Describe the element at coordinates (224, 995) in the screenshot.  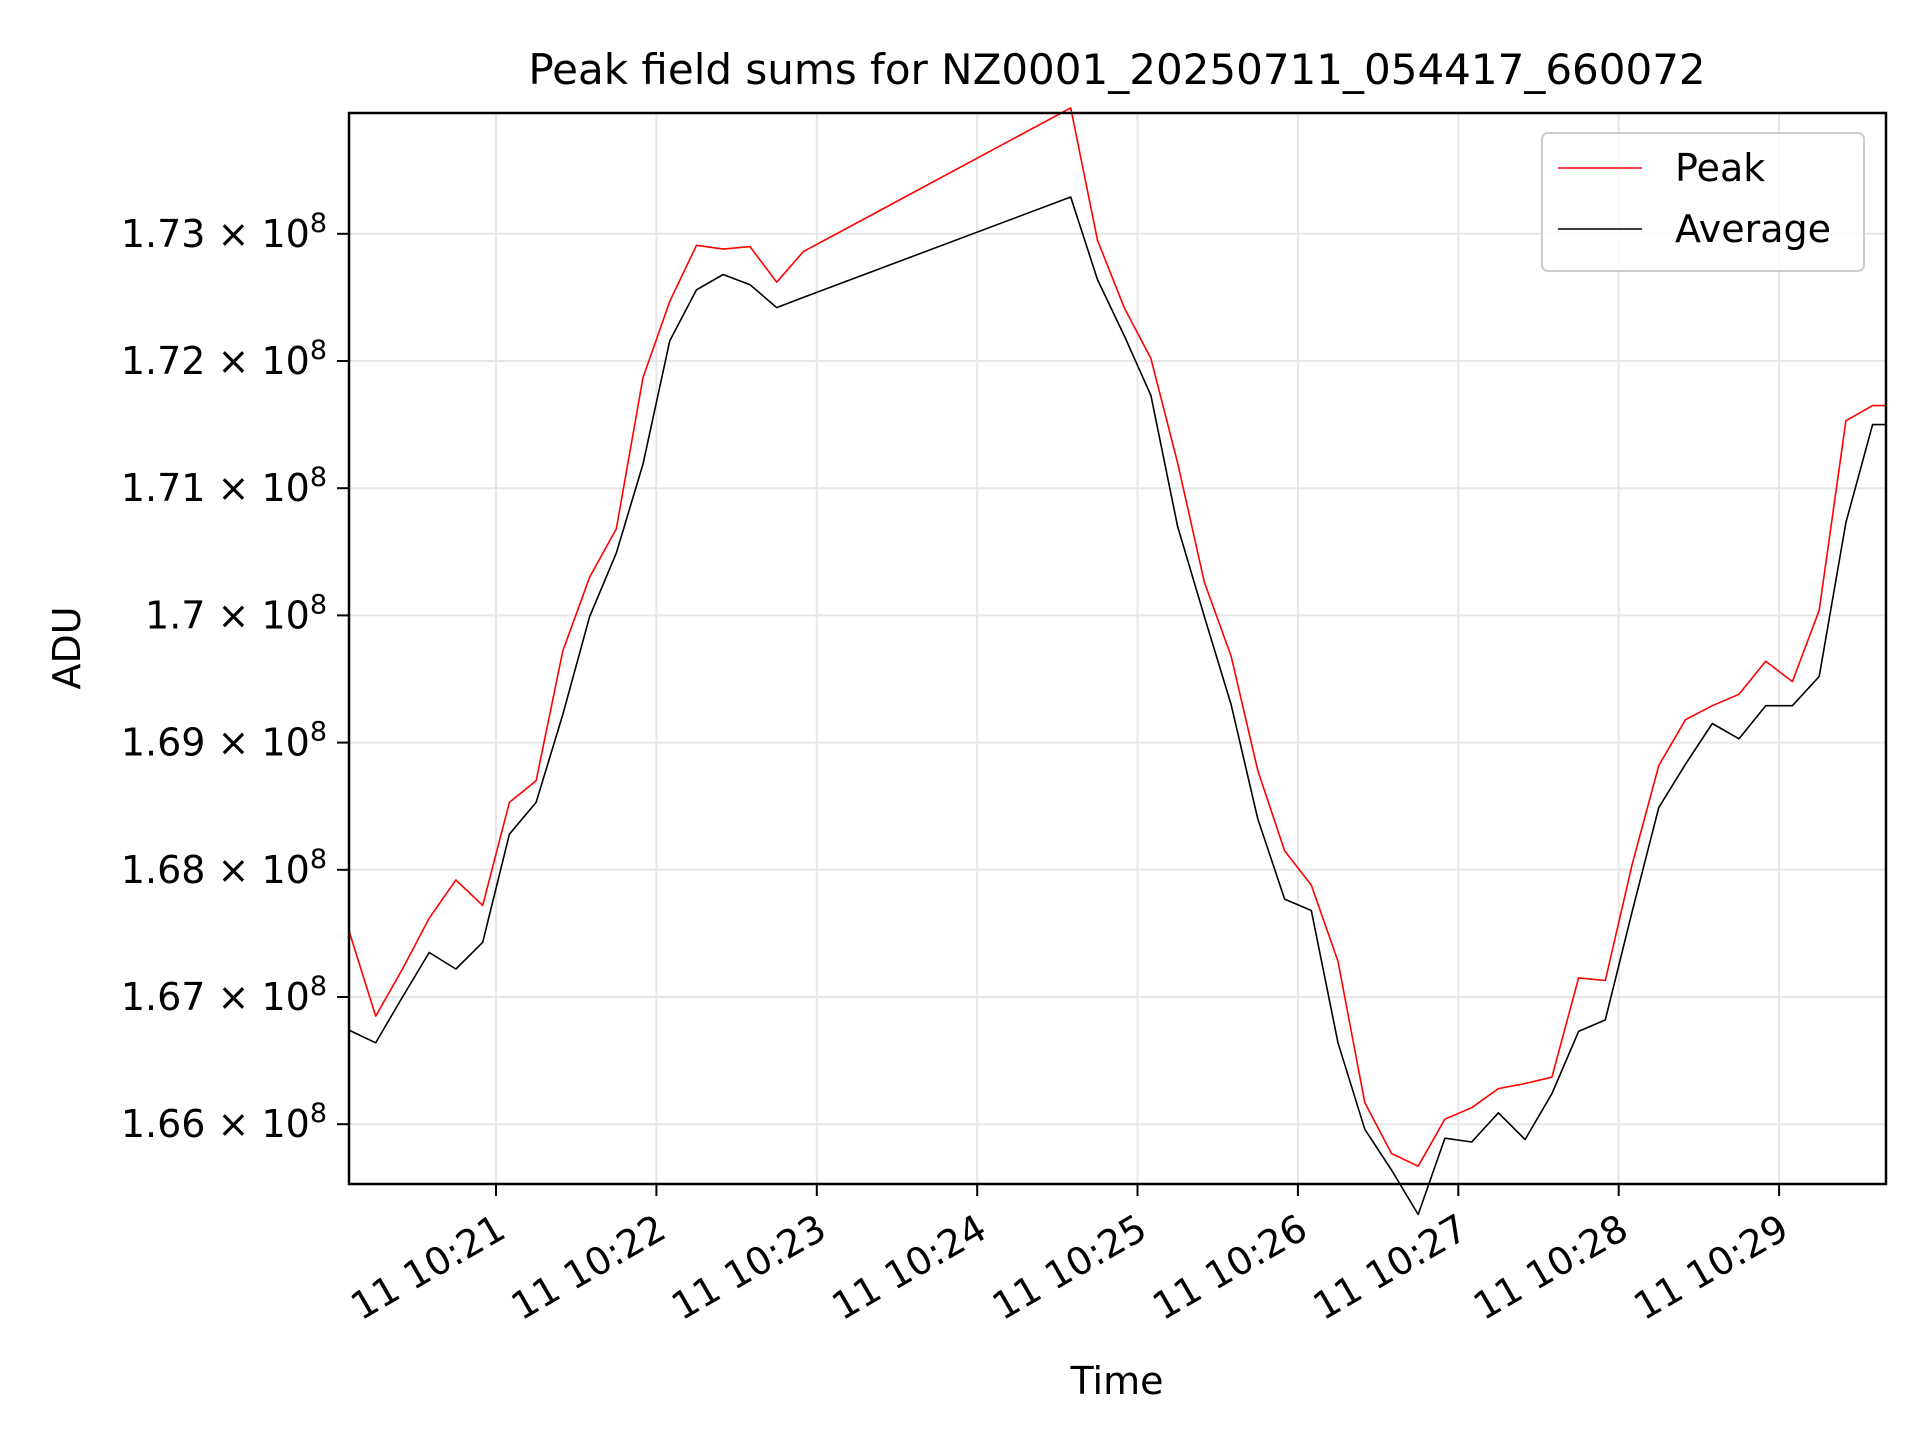
I see `y-tick-label: 1.67 × 108` at that location.